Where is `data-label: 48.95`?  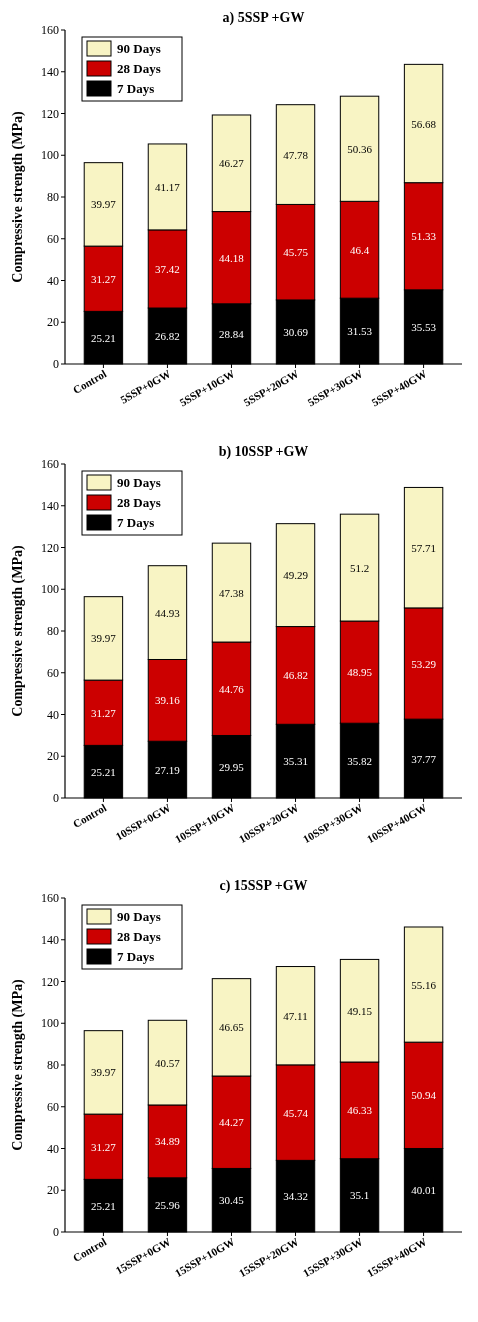 data-label: 48.95 is located at coordinates (360, 672).